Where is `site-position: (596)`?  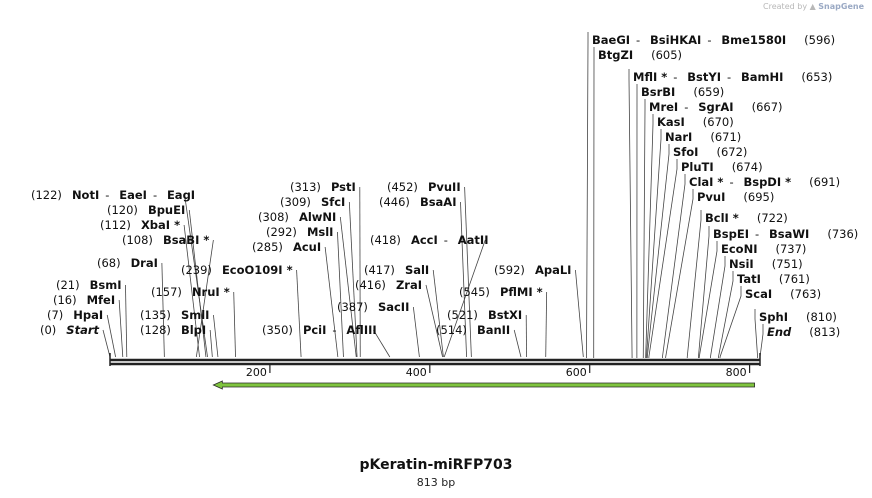
site-position: (596) is located at coordinates (819, 40).